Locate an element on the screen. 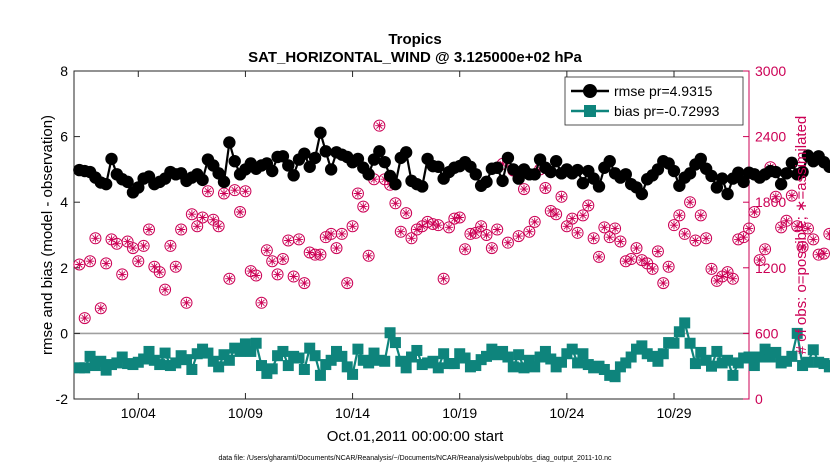 This screenshot has height=470, width=830. x-tick-label: 10/19 is located at coordinates (459, 413).